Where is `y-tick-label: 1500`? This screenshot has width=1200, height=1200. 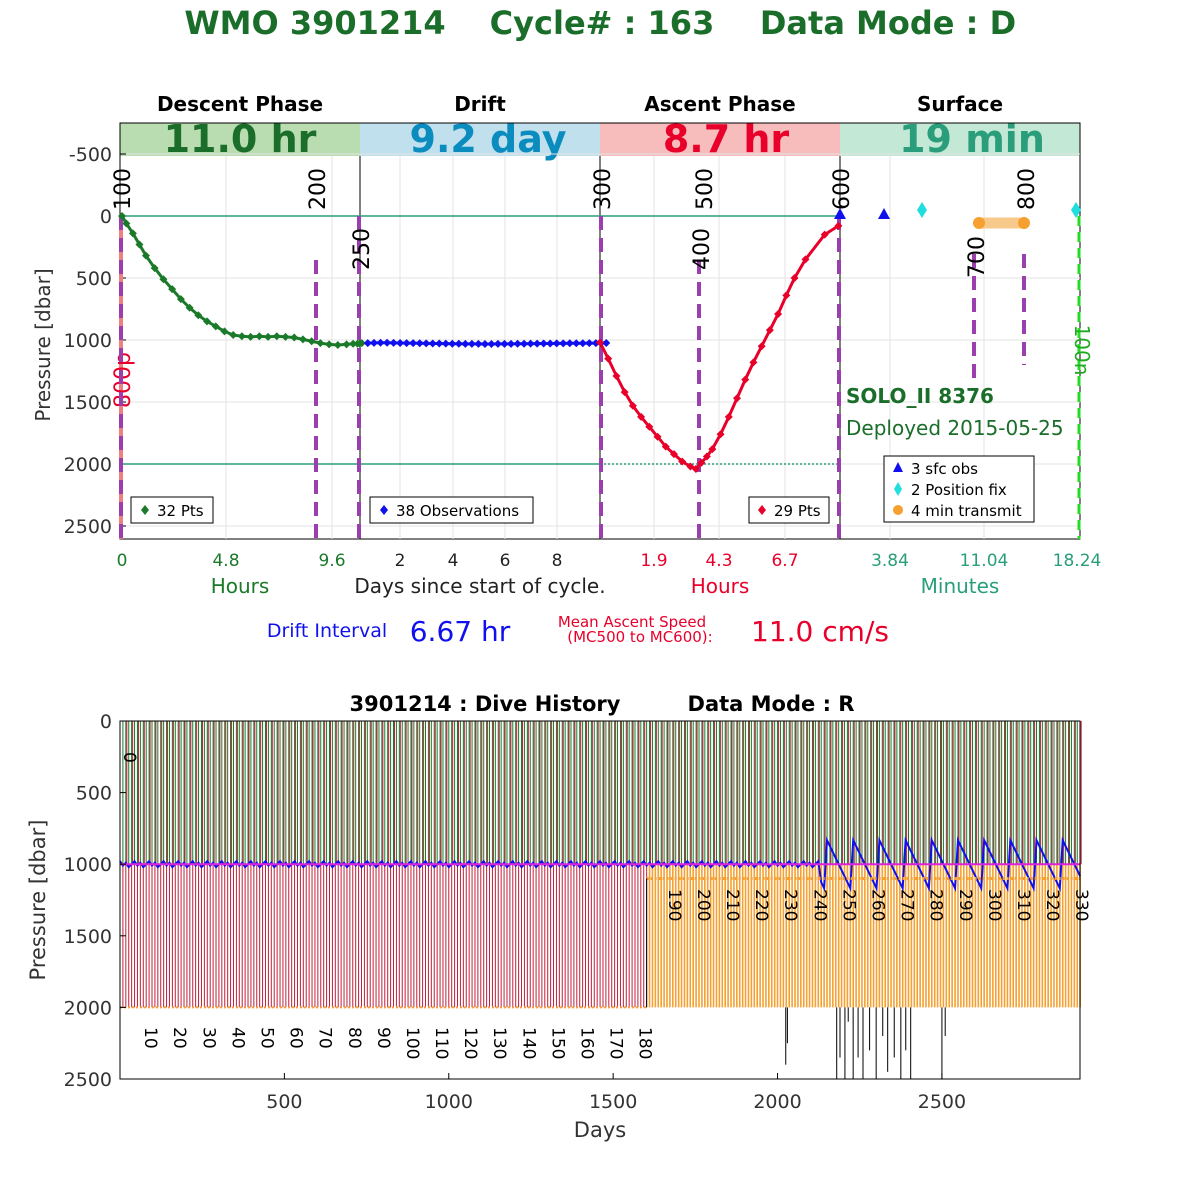 y-tick-label: 1500 is located at coordinates (88, 403).